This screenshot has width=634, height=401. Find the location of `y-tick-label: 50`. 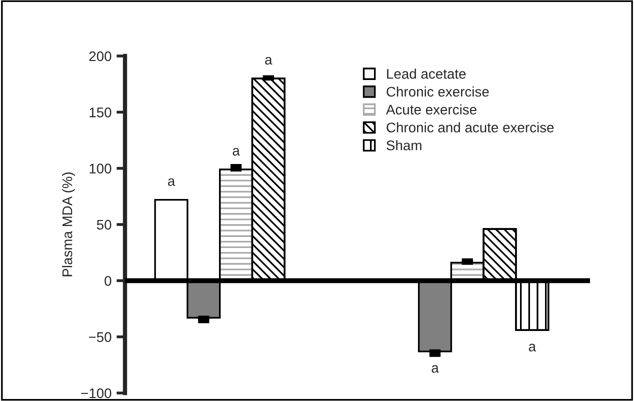

y-tick-label: 50 is located at coordinates (104, 225).